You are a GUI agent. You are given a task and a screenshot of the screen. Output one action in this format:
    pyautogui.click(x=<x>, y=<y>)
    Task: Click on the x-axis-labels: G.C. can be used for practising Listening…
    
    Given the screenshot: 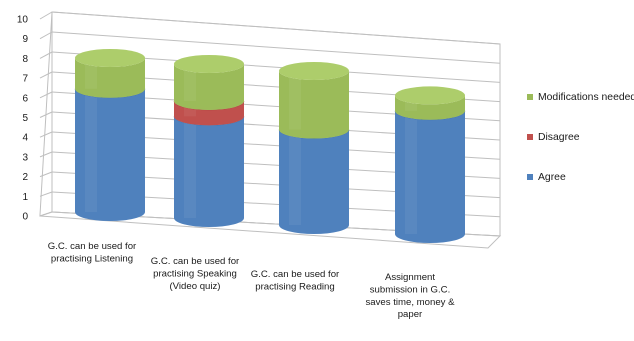 What is the action you would take?
    pyautogui.click(x=251, y=280)
    